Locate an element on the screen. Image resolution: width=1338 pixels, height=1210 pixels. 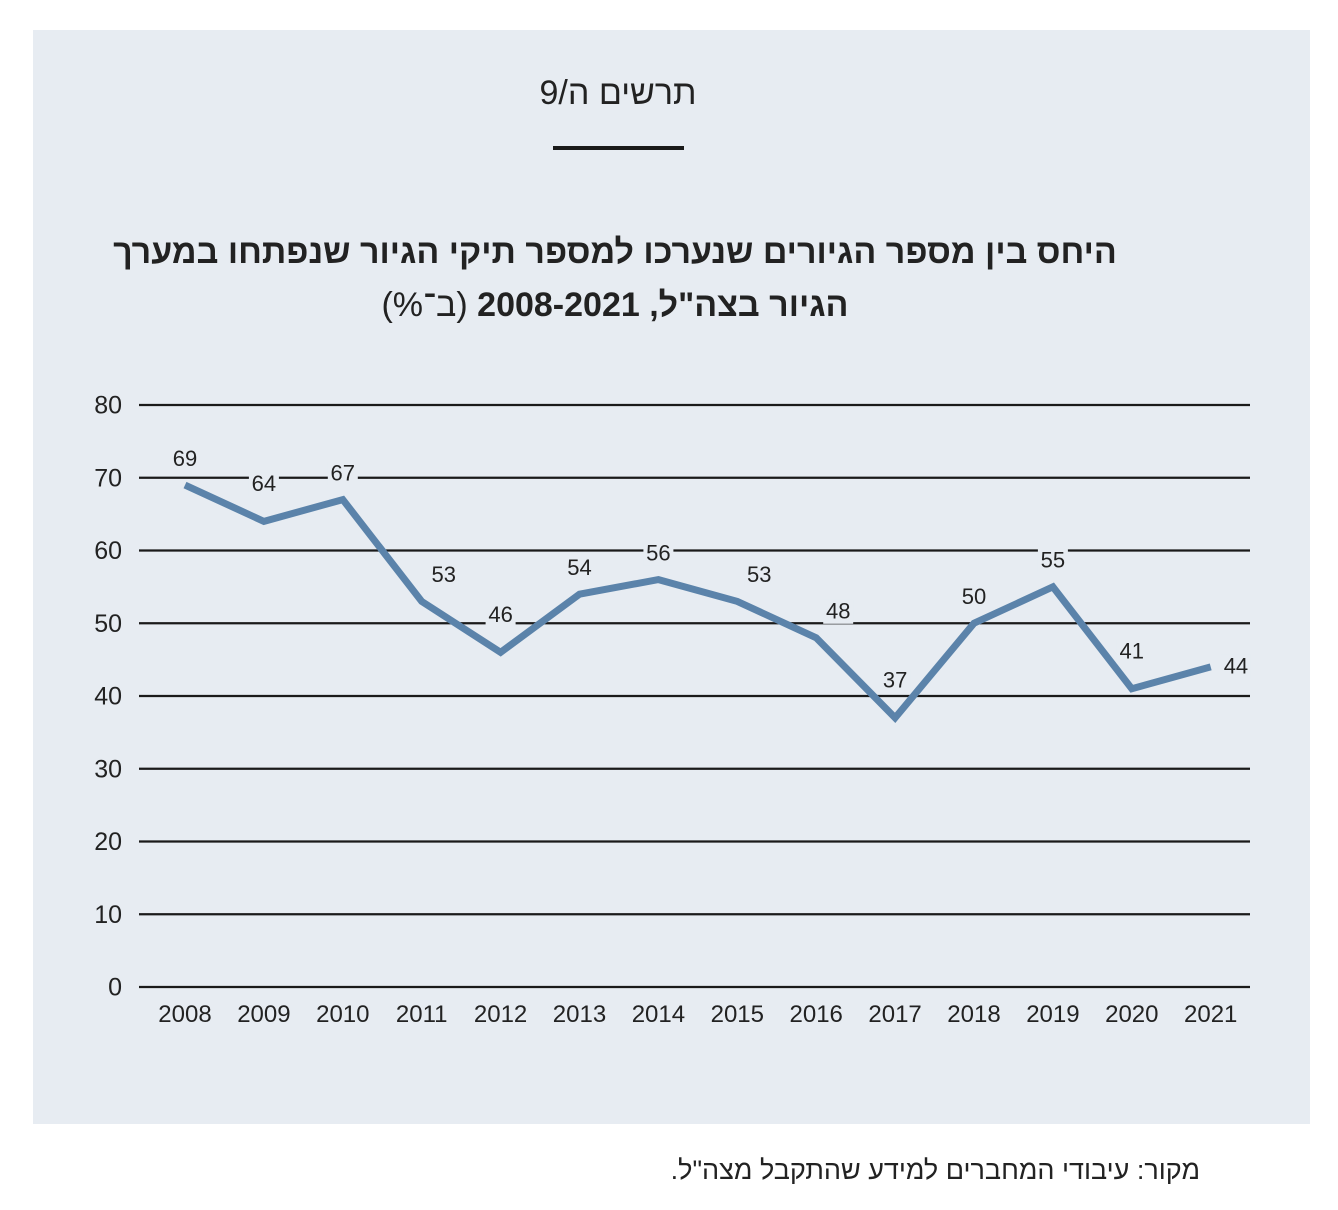
x-tick-label: 2013 is located at coordinates (579, 1014).